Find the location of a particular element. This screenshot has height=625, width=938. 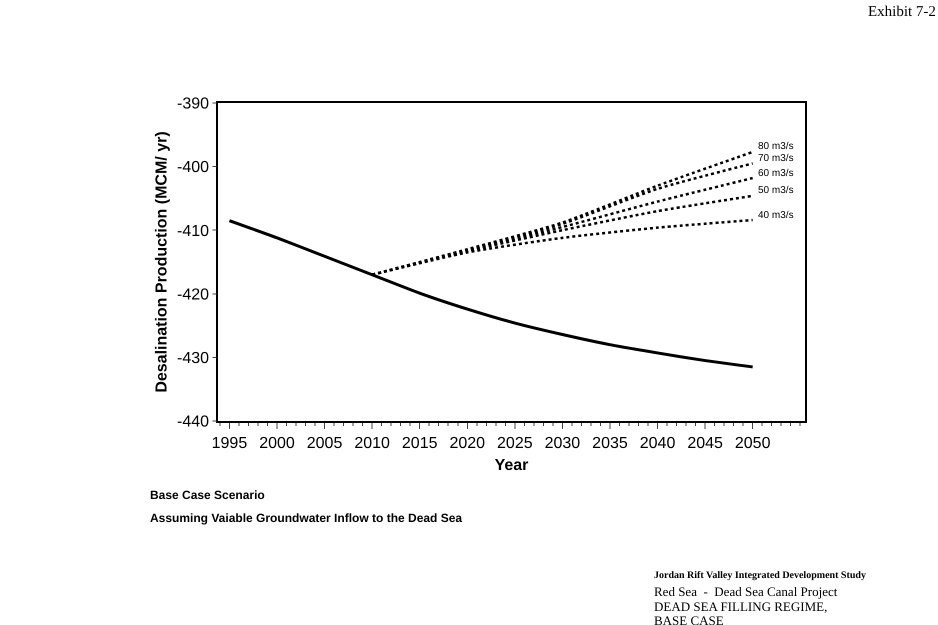

text: Exhibit 7-2 is located at coordinates (902, 12).